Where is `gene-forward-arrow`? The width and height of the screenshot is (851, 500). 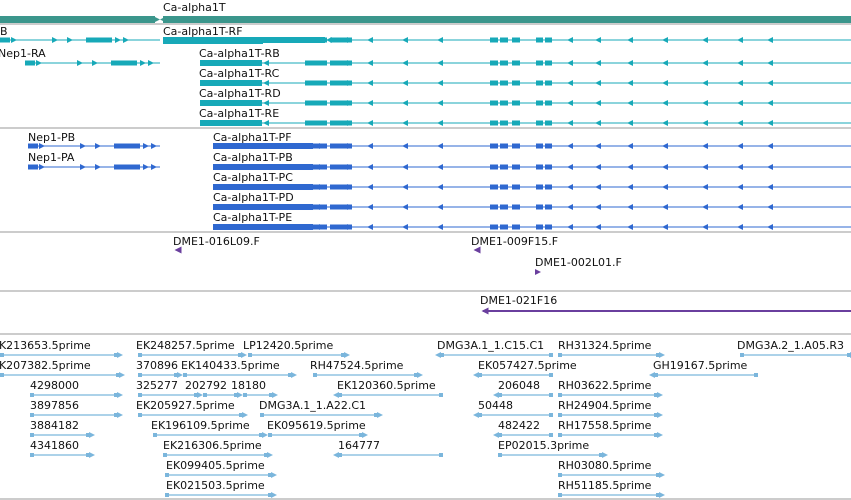
gene-forward-arrow is located at coordinates (156, 19).